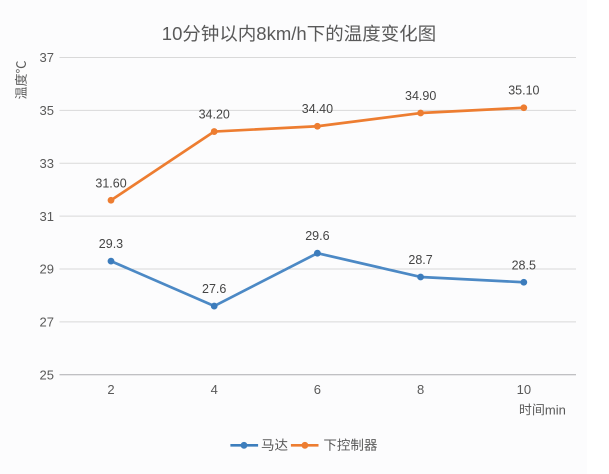  Describe the element at coordinates (317, 236) in the screenshot. I see `svg-text: 29.6` at that location.